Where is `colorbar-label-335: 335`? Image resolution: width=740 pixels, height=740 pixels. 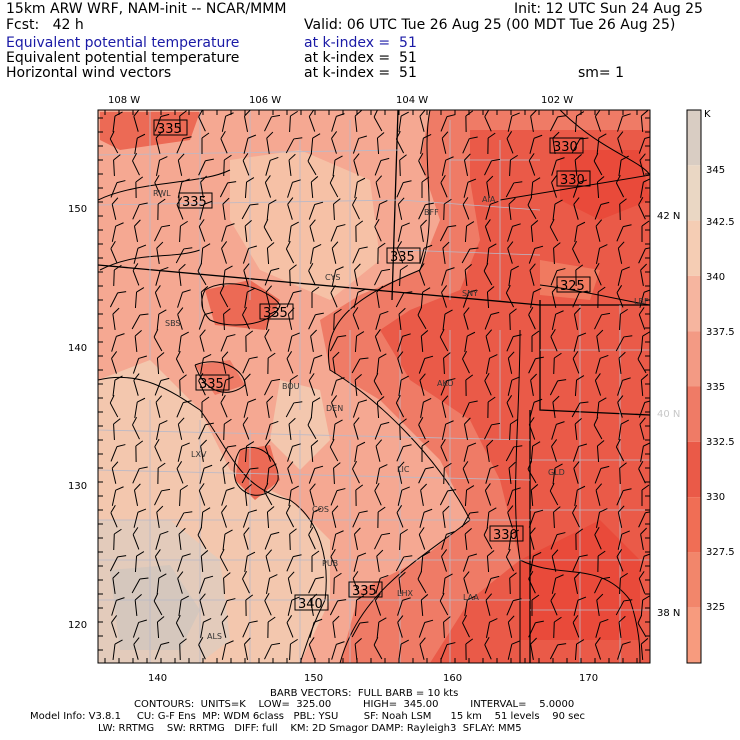
colorbar-label-335: 335 is located at coordinates (715, 387).